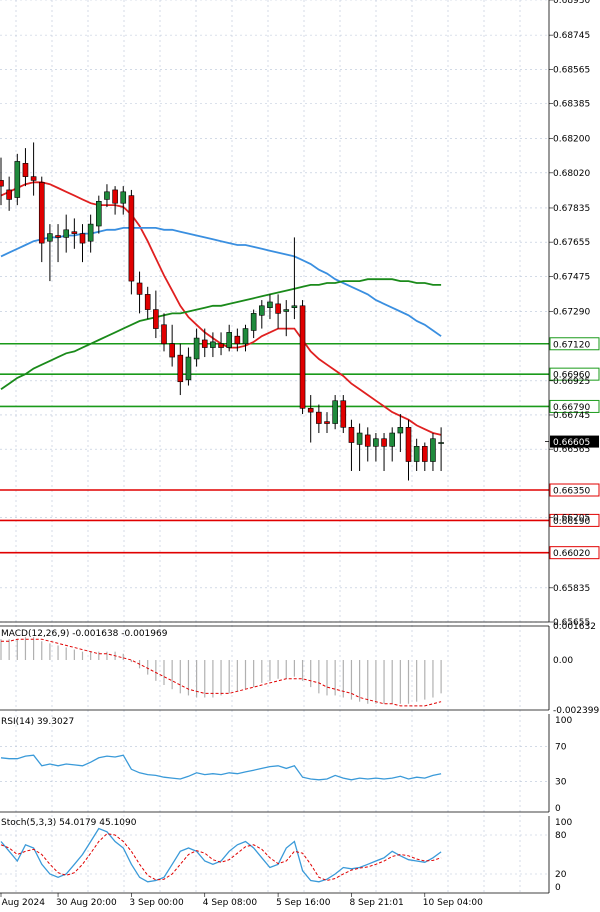 The image size is (600, 912). I want to click on price-tick-label: 0.66925, so click(571, 382).